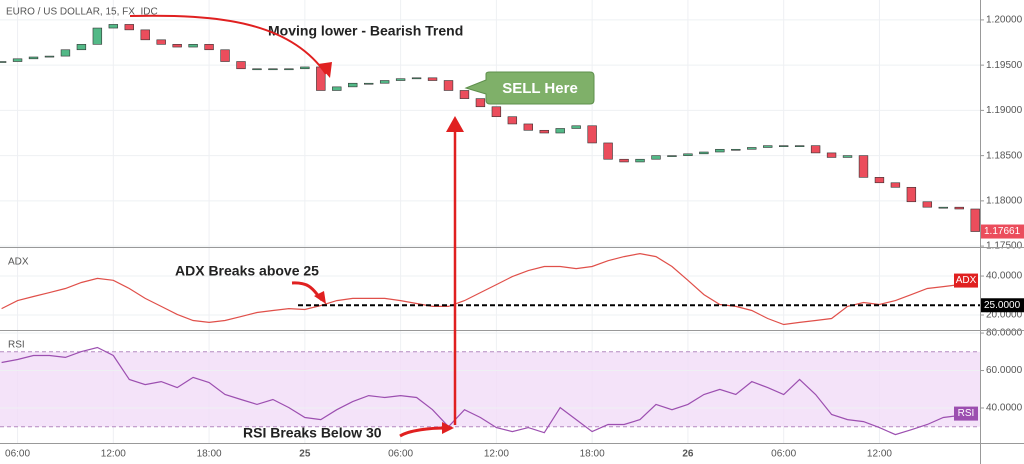 This screenshot has width=1024, height=464. Describe the element at coordinates (1004, 315) in the screenshot. I see `y-tick-label: 20.0000` at that location.